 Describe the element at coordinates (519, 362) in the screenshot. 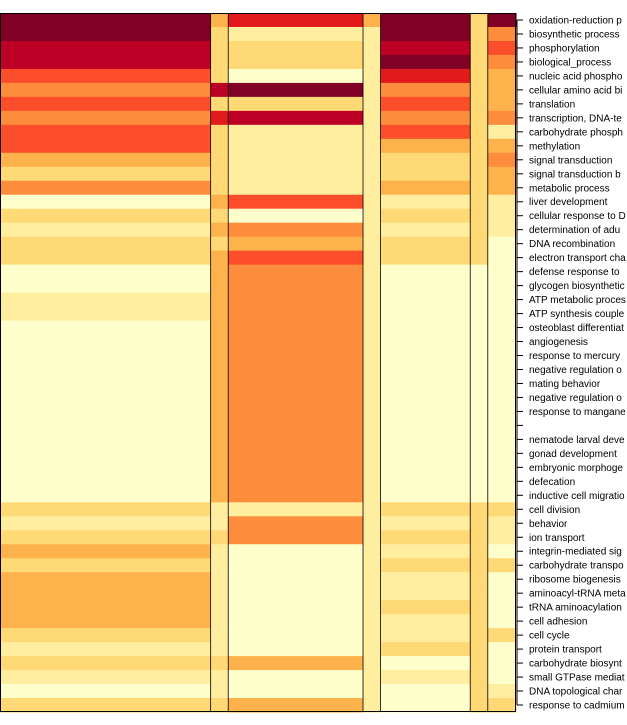

I see `row-axis` at that location.